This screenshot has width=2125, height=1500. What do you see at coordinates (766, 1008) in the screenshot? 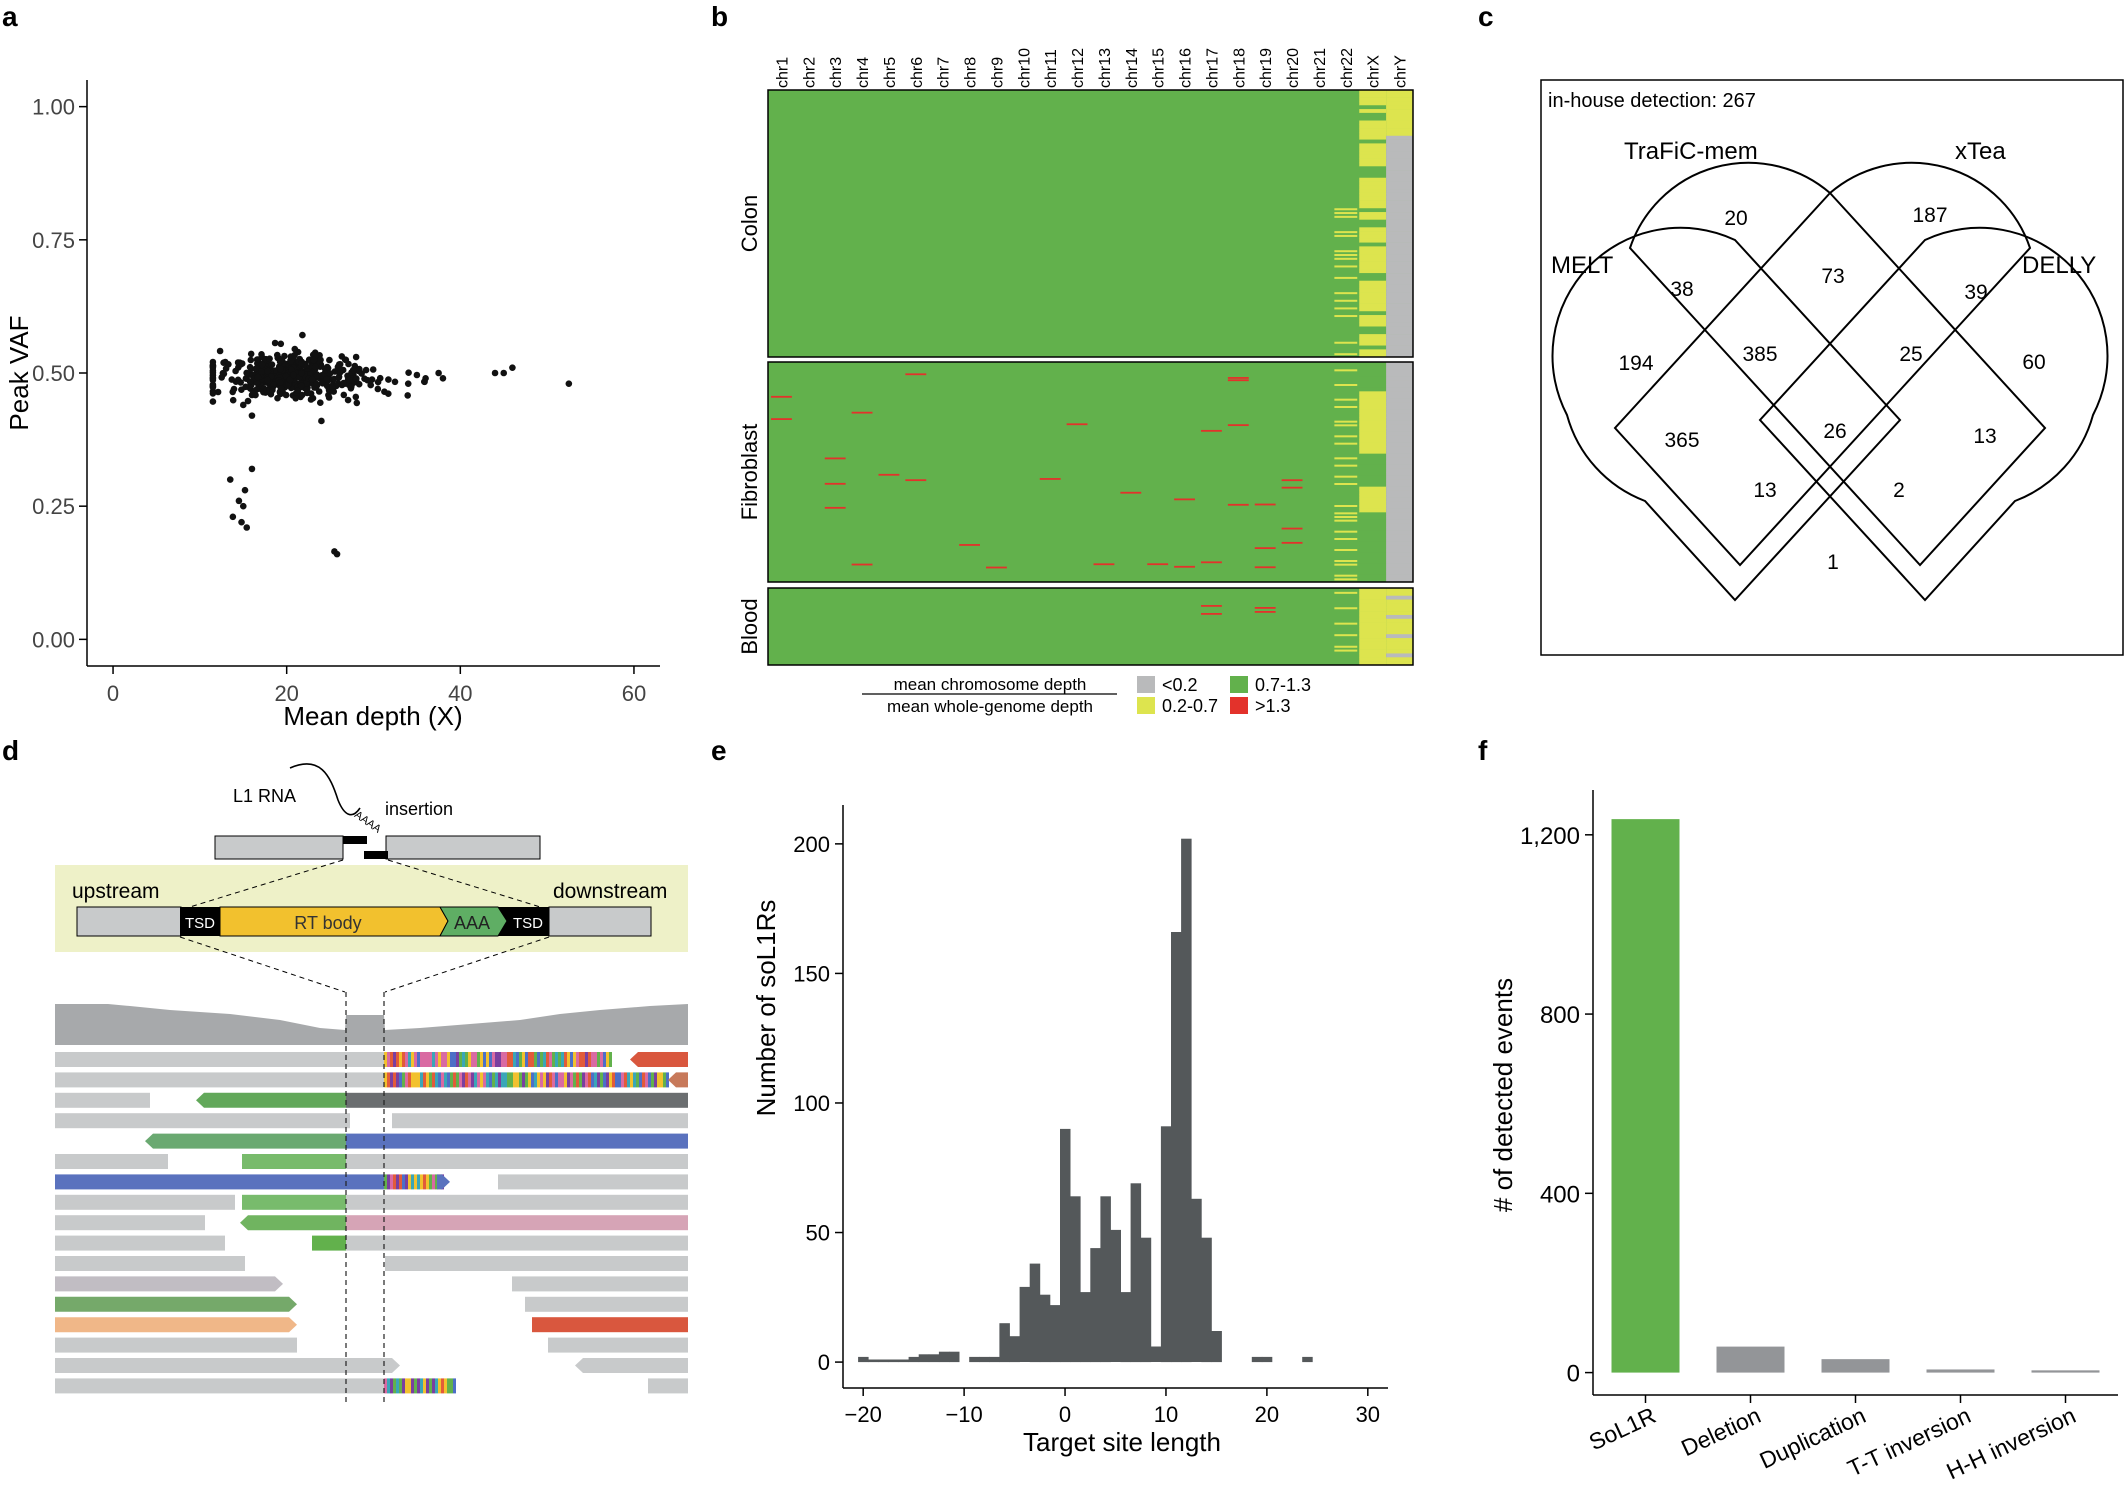
I see `e-y-label: Number of soL1Rs` at bounding box center [766, 1008].